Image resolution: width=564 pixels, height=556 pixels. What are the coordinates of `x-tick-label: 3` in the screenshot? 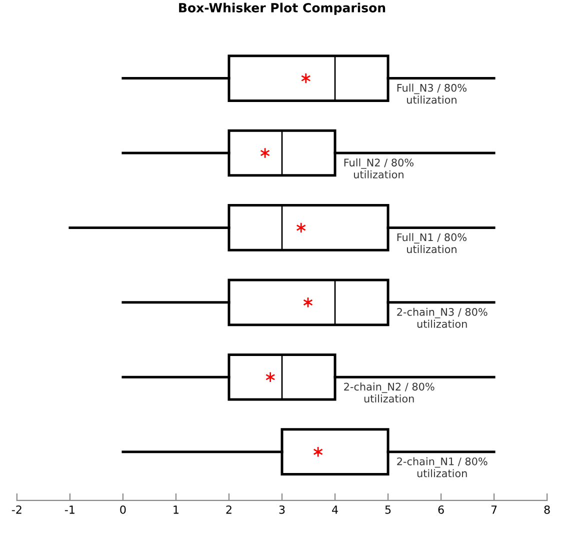 It's located at (282, 509).